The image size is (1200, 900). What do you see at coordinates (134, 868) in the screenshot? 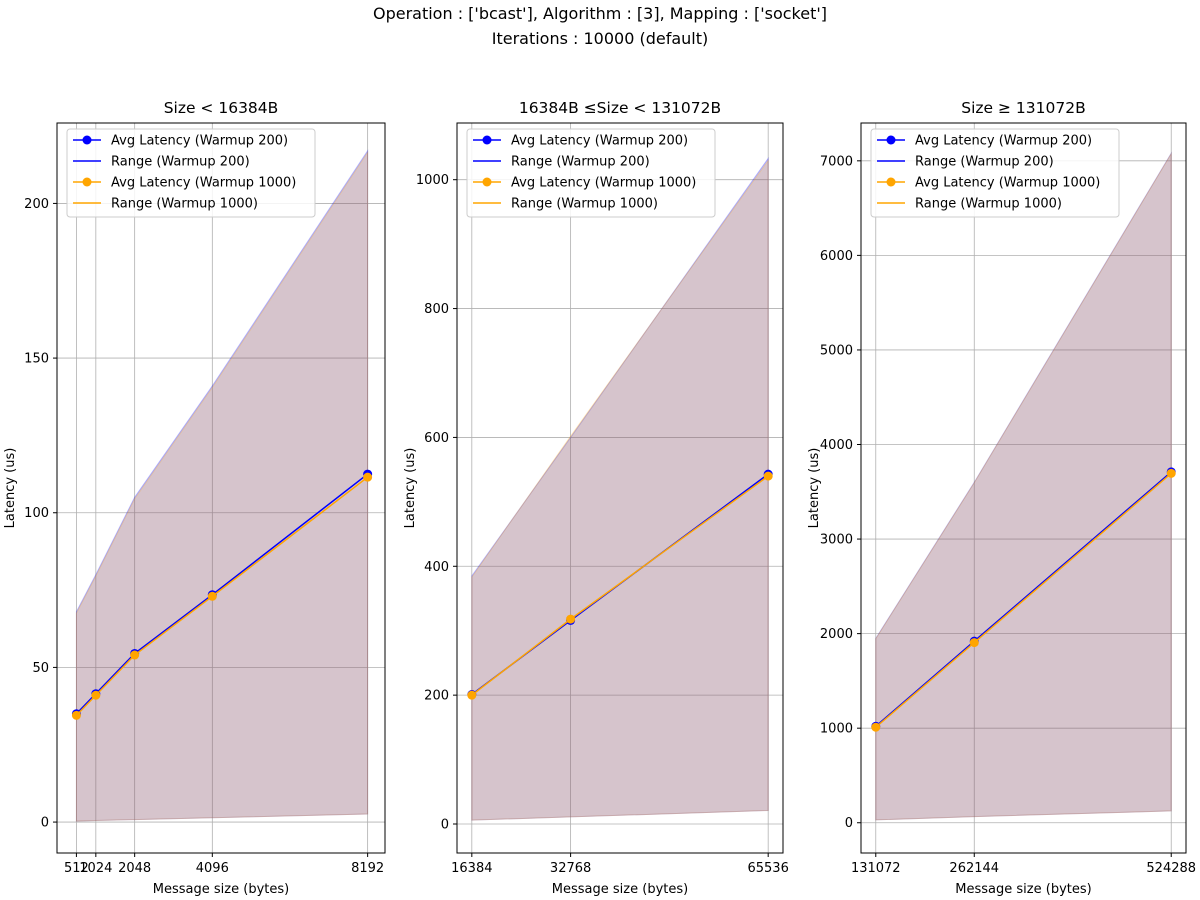
I see `x-tick-label: 2048` at bounding box center [134, 868].